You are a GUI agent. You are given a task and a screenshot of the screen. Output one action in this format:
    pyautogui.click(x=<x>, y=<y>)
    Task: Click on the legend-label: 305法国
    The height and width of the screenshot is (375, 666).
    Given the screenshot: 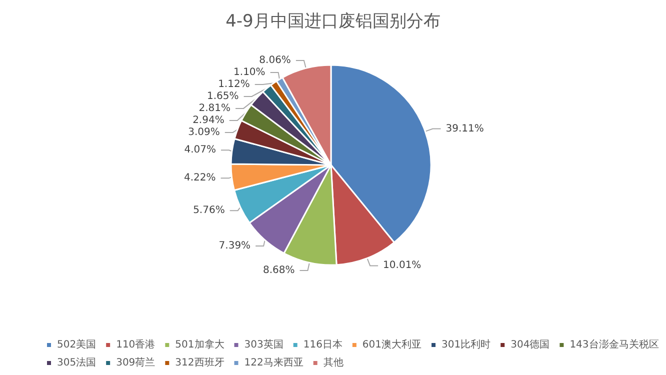 What is the action you would take?
    pyautogui.click(x=76, y=362)
    